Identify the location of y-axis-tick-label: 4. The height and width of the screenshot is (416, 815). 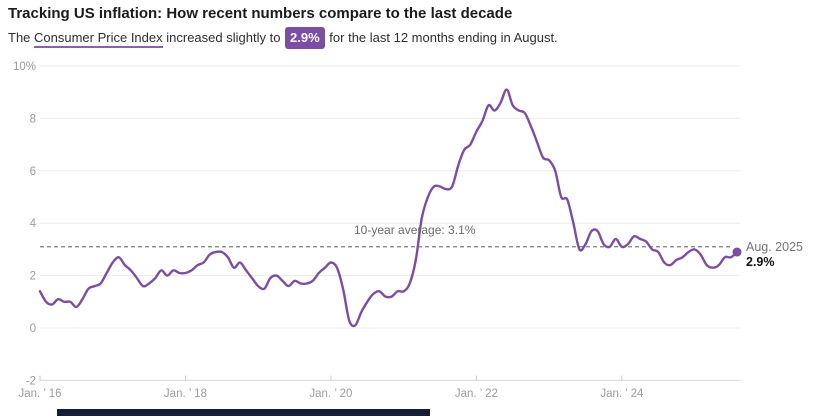
(33, 224).